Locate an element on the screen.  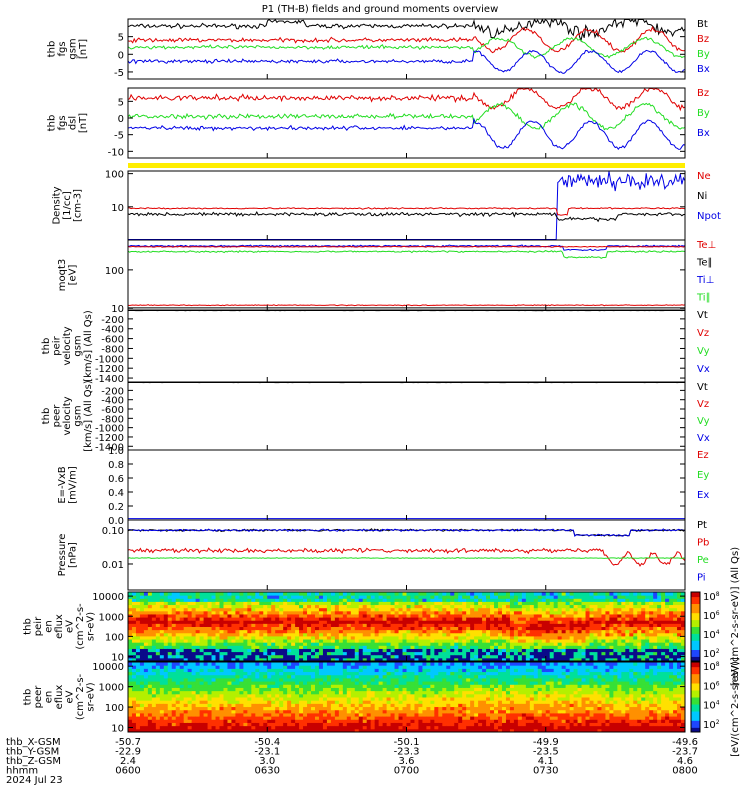
y-axis-label: thb is located at coordinates (51, 49).